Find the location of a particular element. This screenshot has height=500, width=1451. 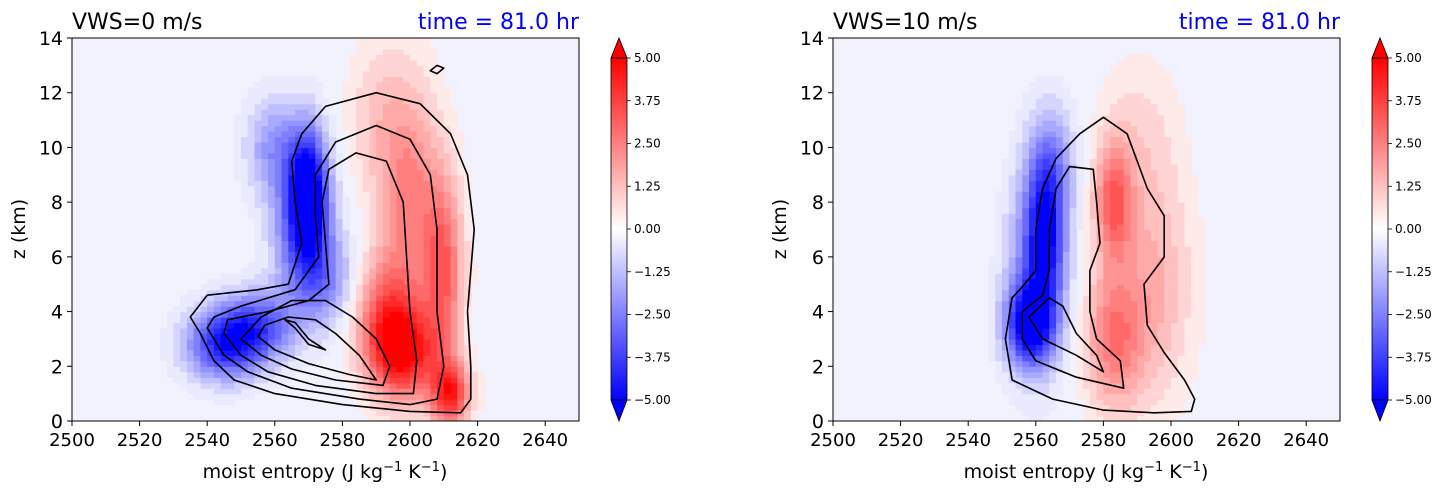

time-label-right: time = 81.0 hr is located at coordinates (1260, 22).